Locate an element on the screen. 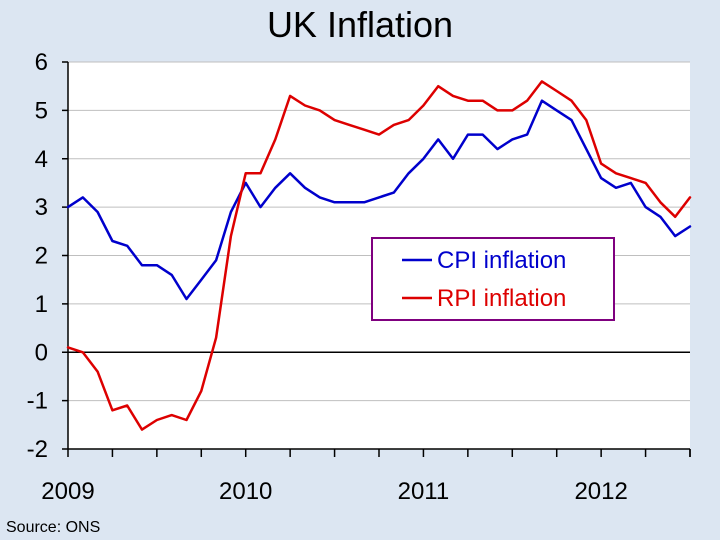 This screenshot has height=540, width=720. legend-label: CPI inflation is located at coordinates (501, 260).